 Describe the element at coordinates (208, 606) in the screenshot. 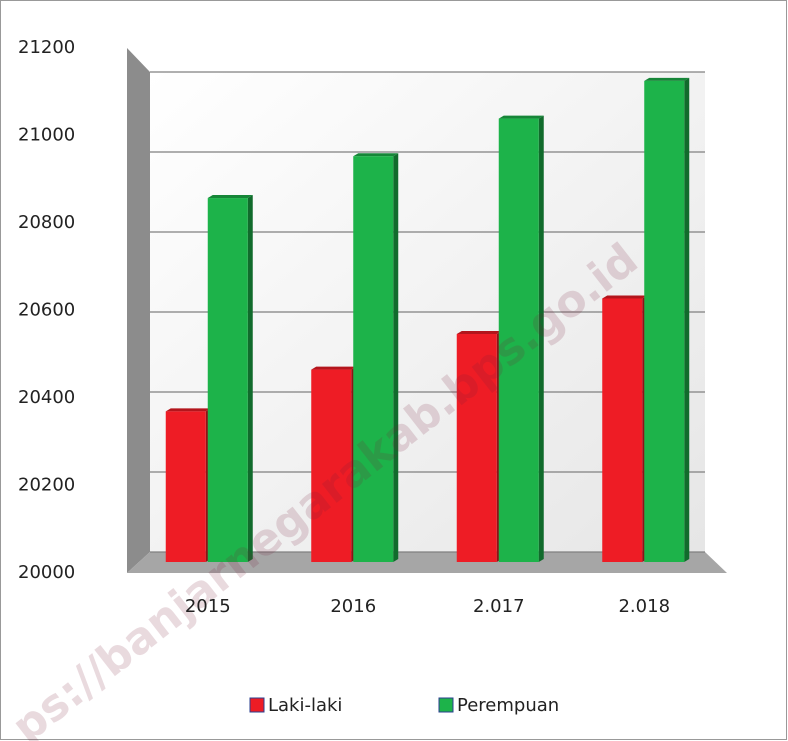

I see `x-tick-label: 2015` at that location.